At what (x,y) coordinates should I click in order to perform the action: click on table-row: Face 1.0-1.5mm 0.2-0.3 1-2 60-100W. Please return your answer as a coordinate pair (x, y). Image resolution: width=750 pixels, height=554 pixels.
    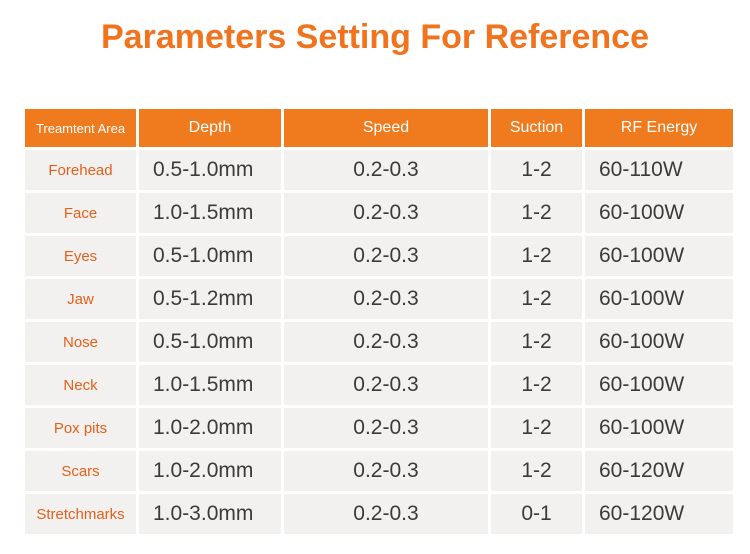
    Looking at the image, I should click on (379, 213).